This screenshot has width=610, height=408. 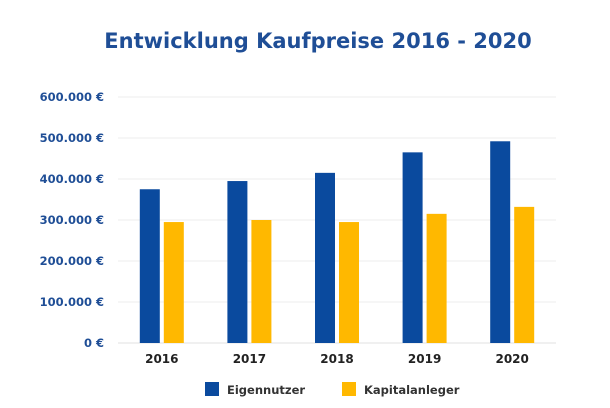 What do you see at coordinates (412, 247) in the screenshot?
I see `bar-eigennutzer-2019` at bounding box center [412, 247].